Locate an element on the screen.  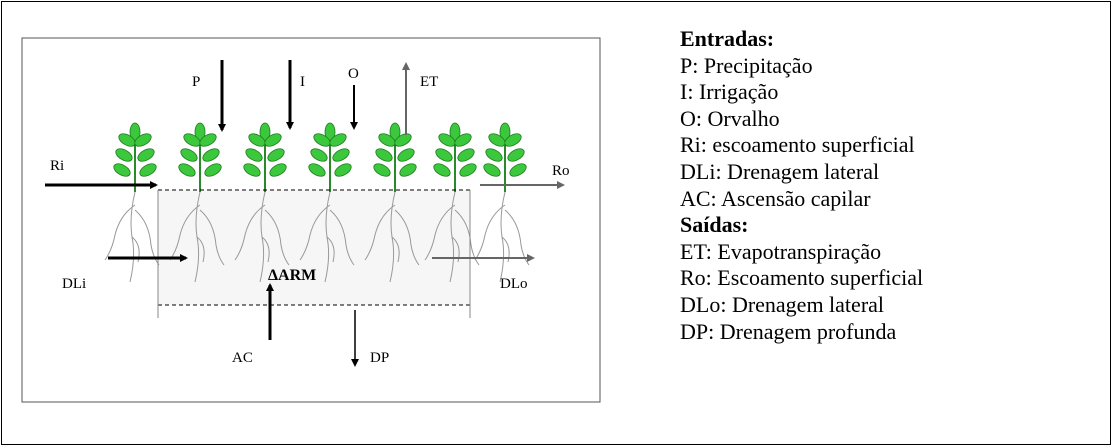
label: DP is located at coordinates (379, 358).